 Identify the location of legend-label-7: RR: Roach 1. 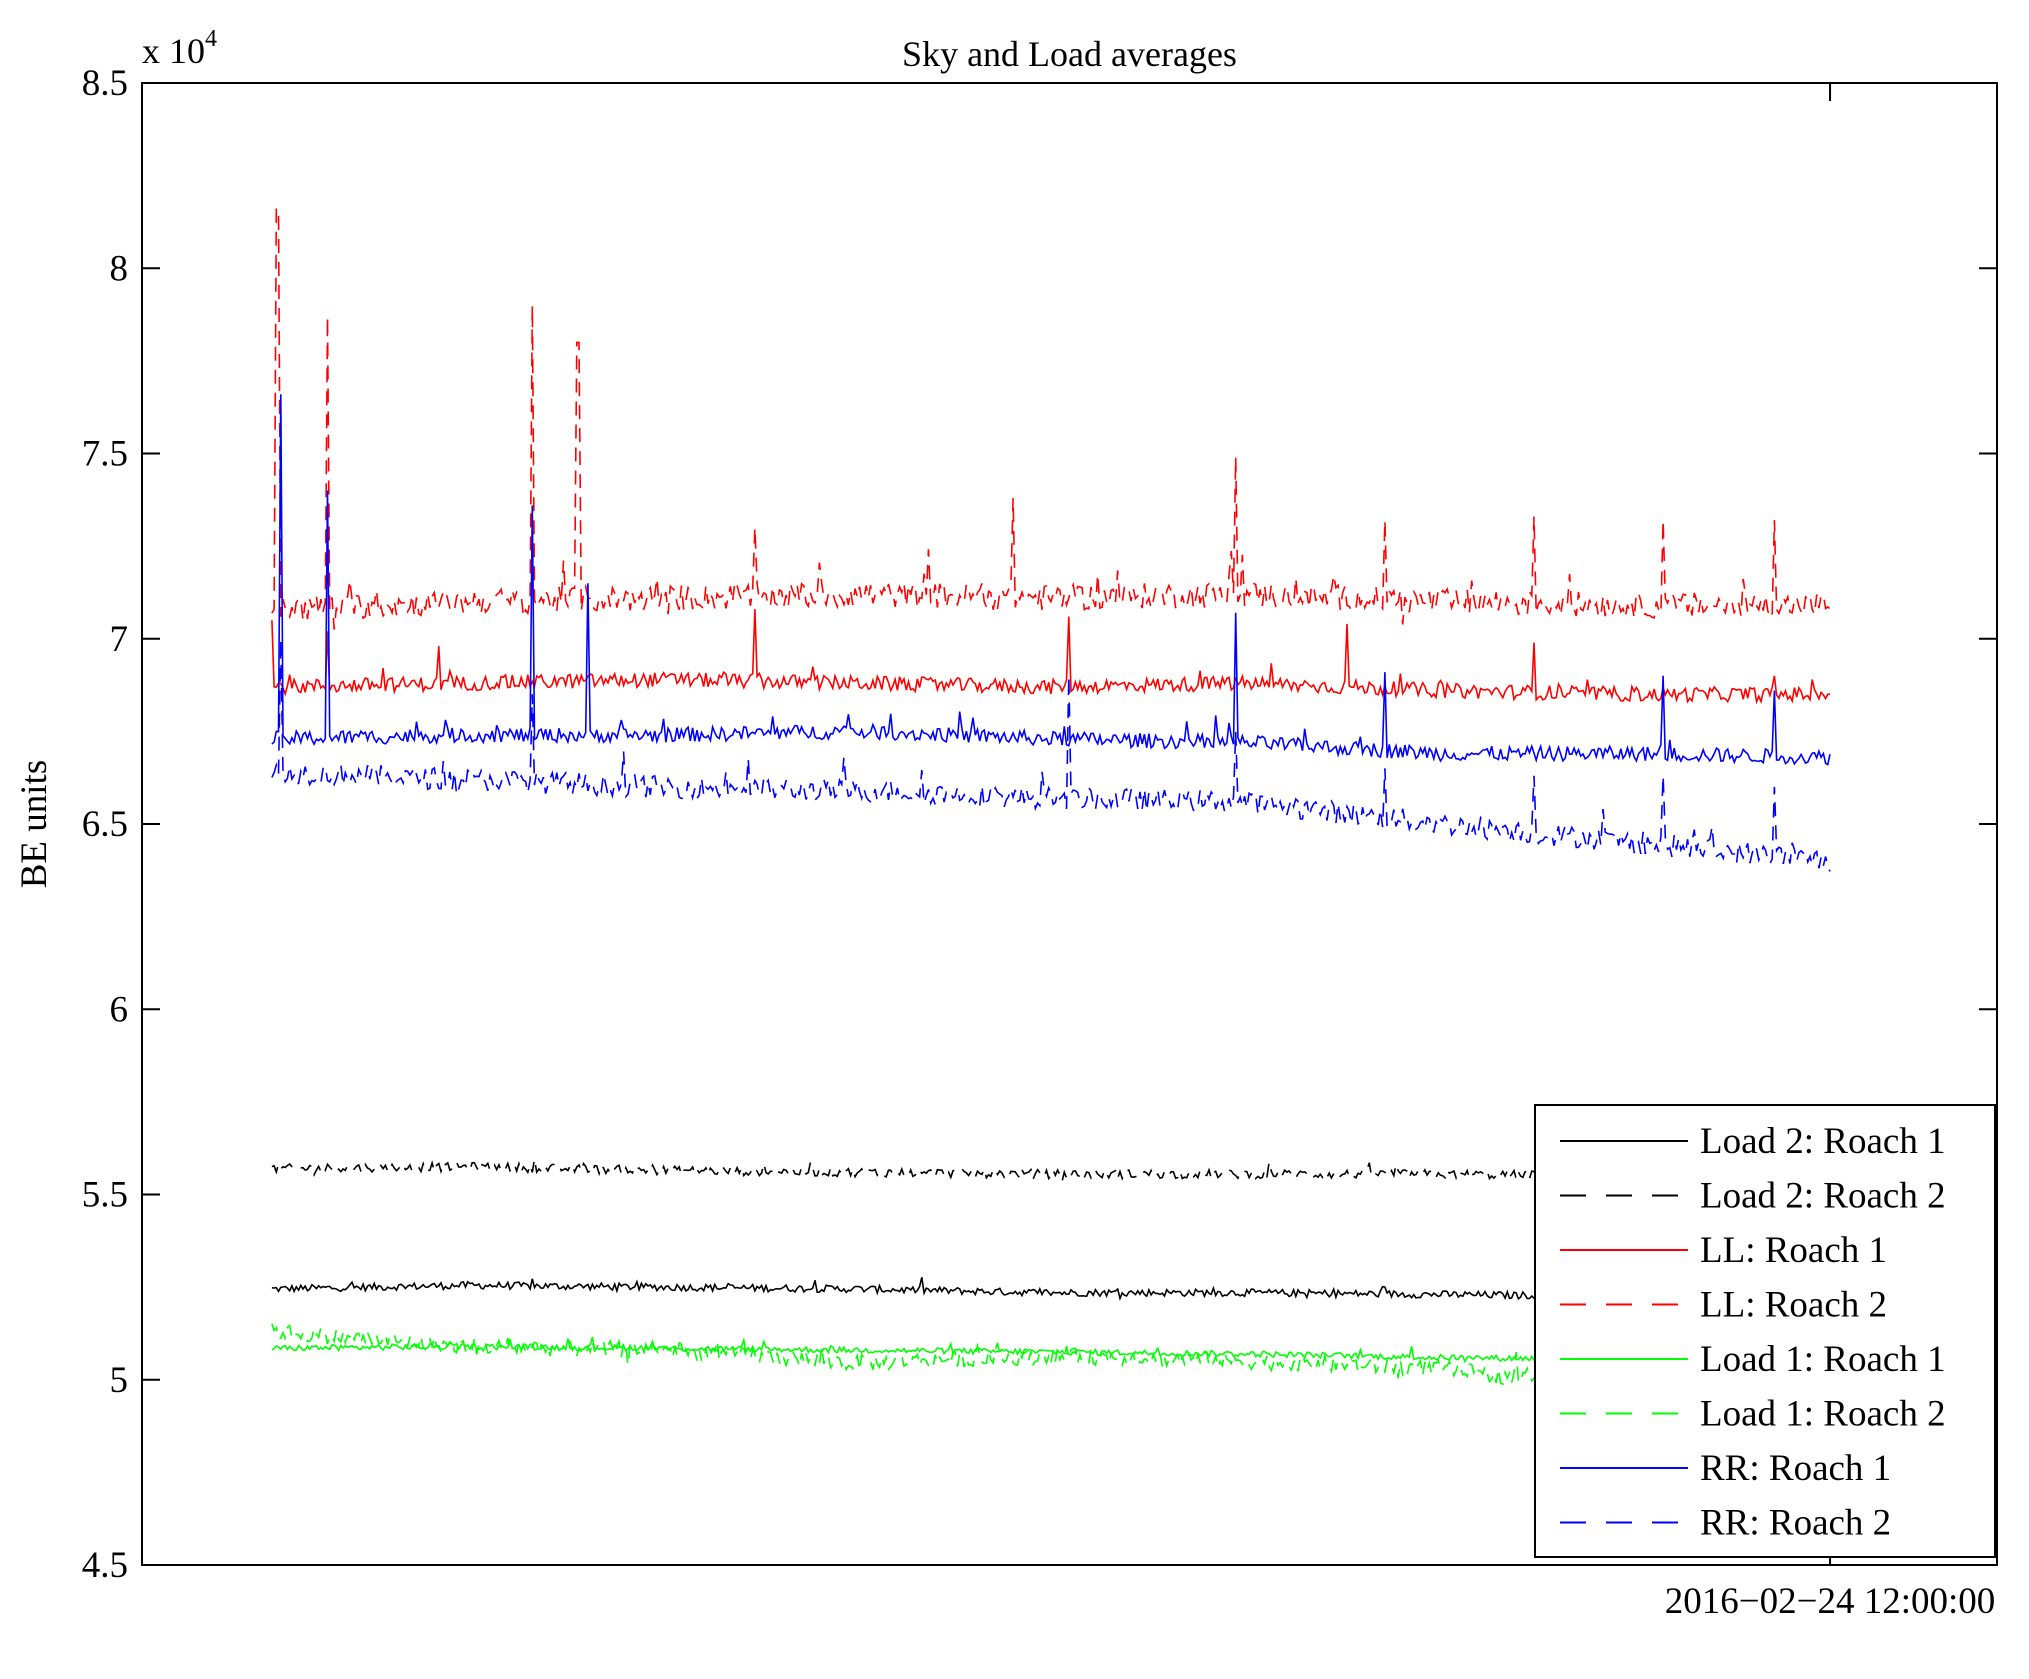
(1795, 1468).